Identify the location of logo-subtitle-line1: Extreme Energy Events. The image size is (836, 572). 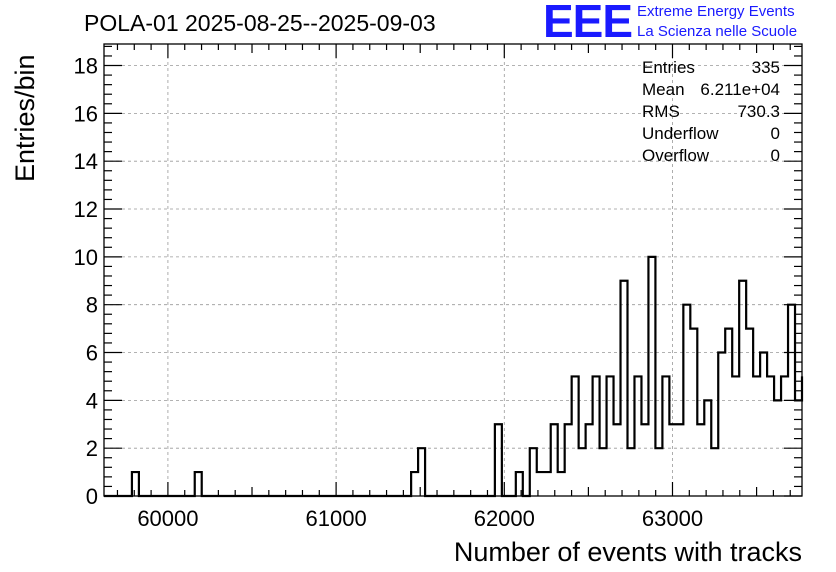
(716, 11).